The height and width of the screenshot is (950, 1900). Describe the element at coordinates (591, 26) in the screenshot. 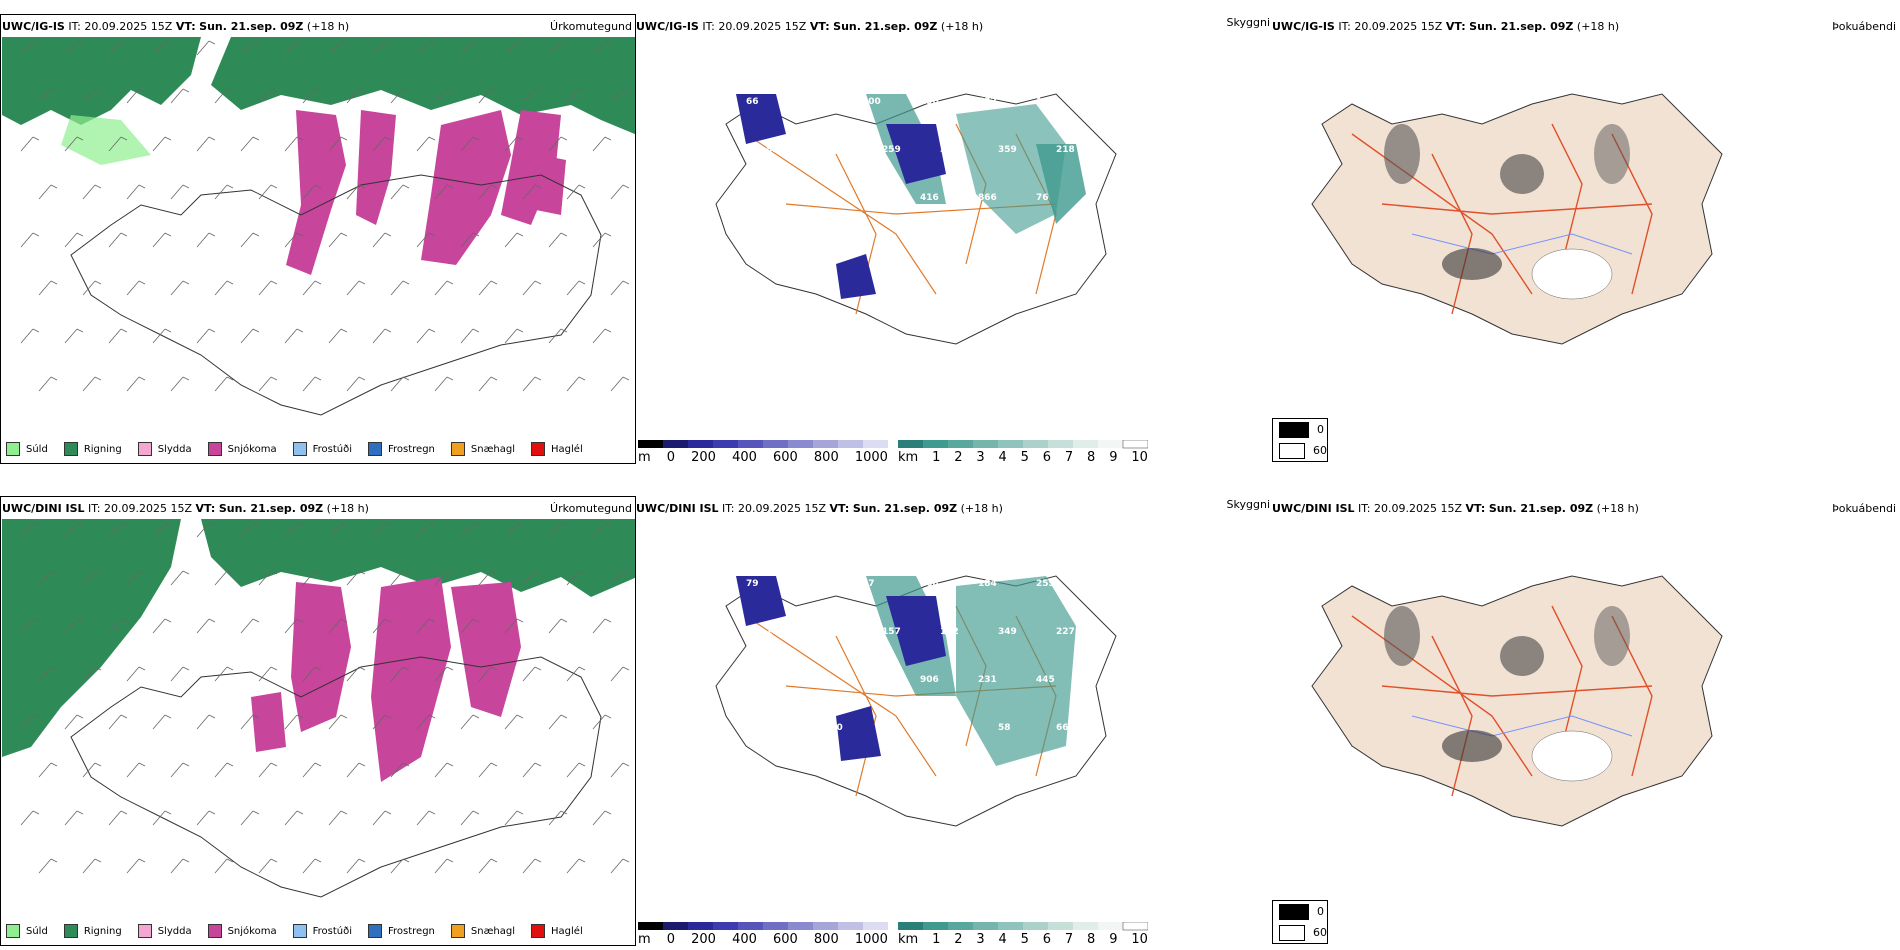

I see `panel-label-precip: Úrkomutegund` at that location.